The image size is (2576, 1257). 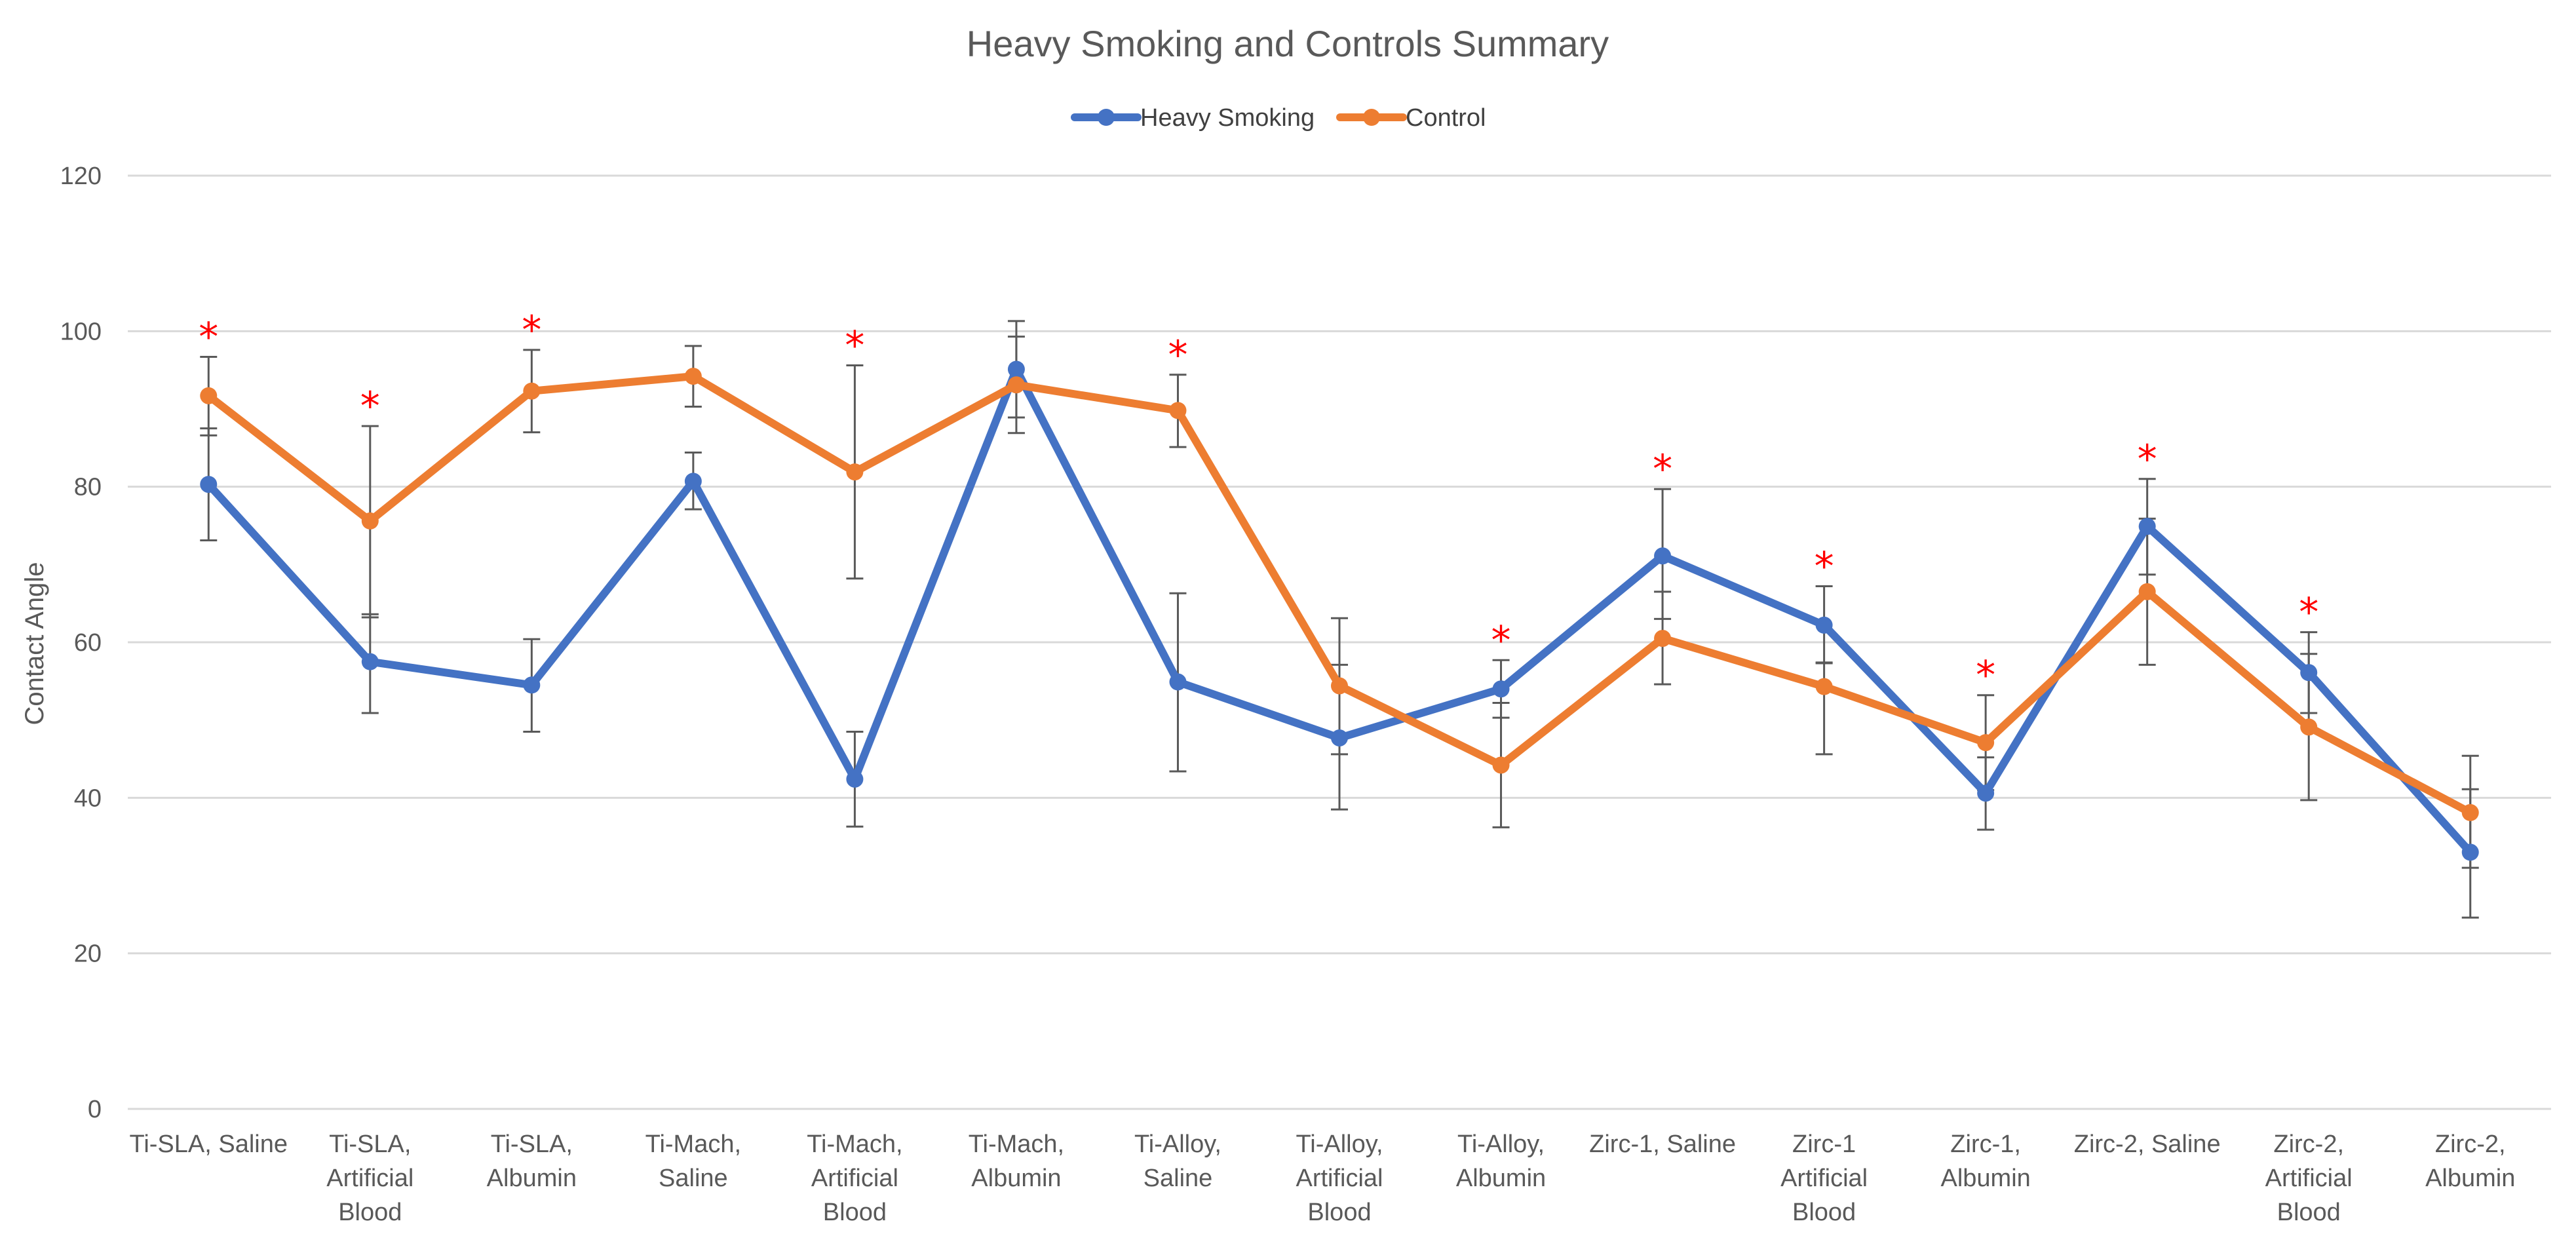 I want to click on x-tick-label: Ti-Alloy, Artificial Blood, so click(x=1339, y=1178).